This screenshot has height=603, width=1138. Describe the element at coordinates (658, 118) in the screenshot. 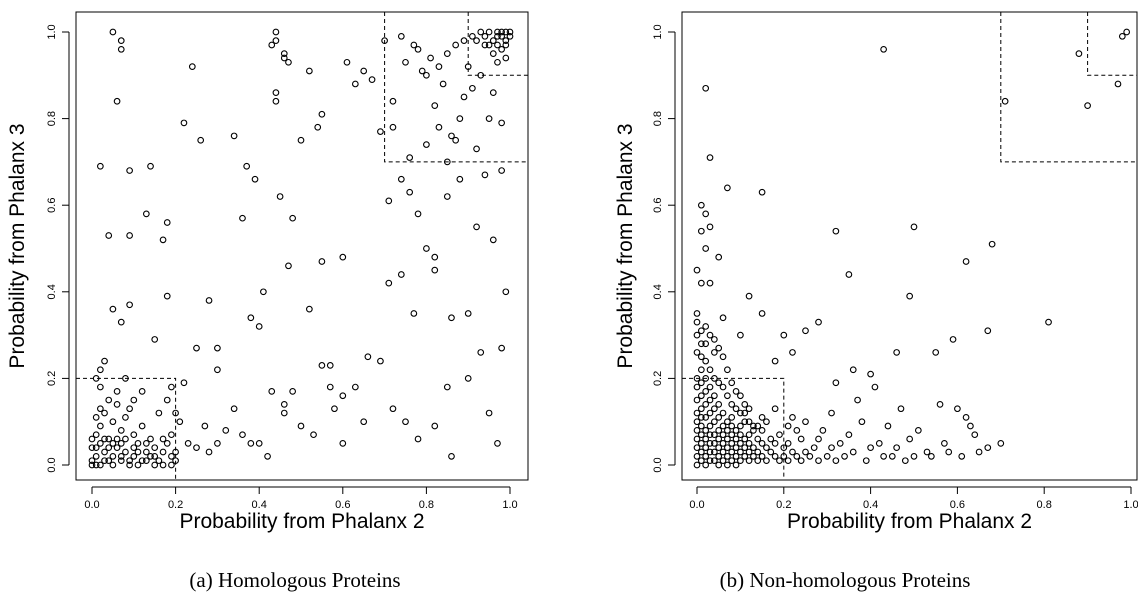

I see `y-tick-label: 0.8` at that location.